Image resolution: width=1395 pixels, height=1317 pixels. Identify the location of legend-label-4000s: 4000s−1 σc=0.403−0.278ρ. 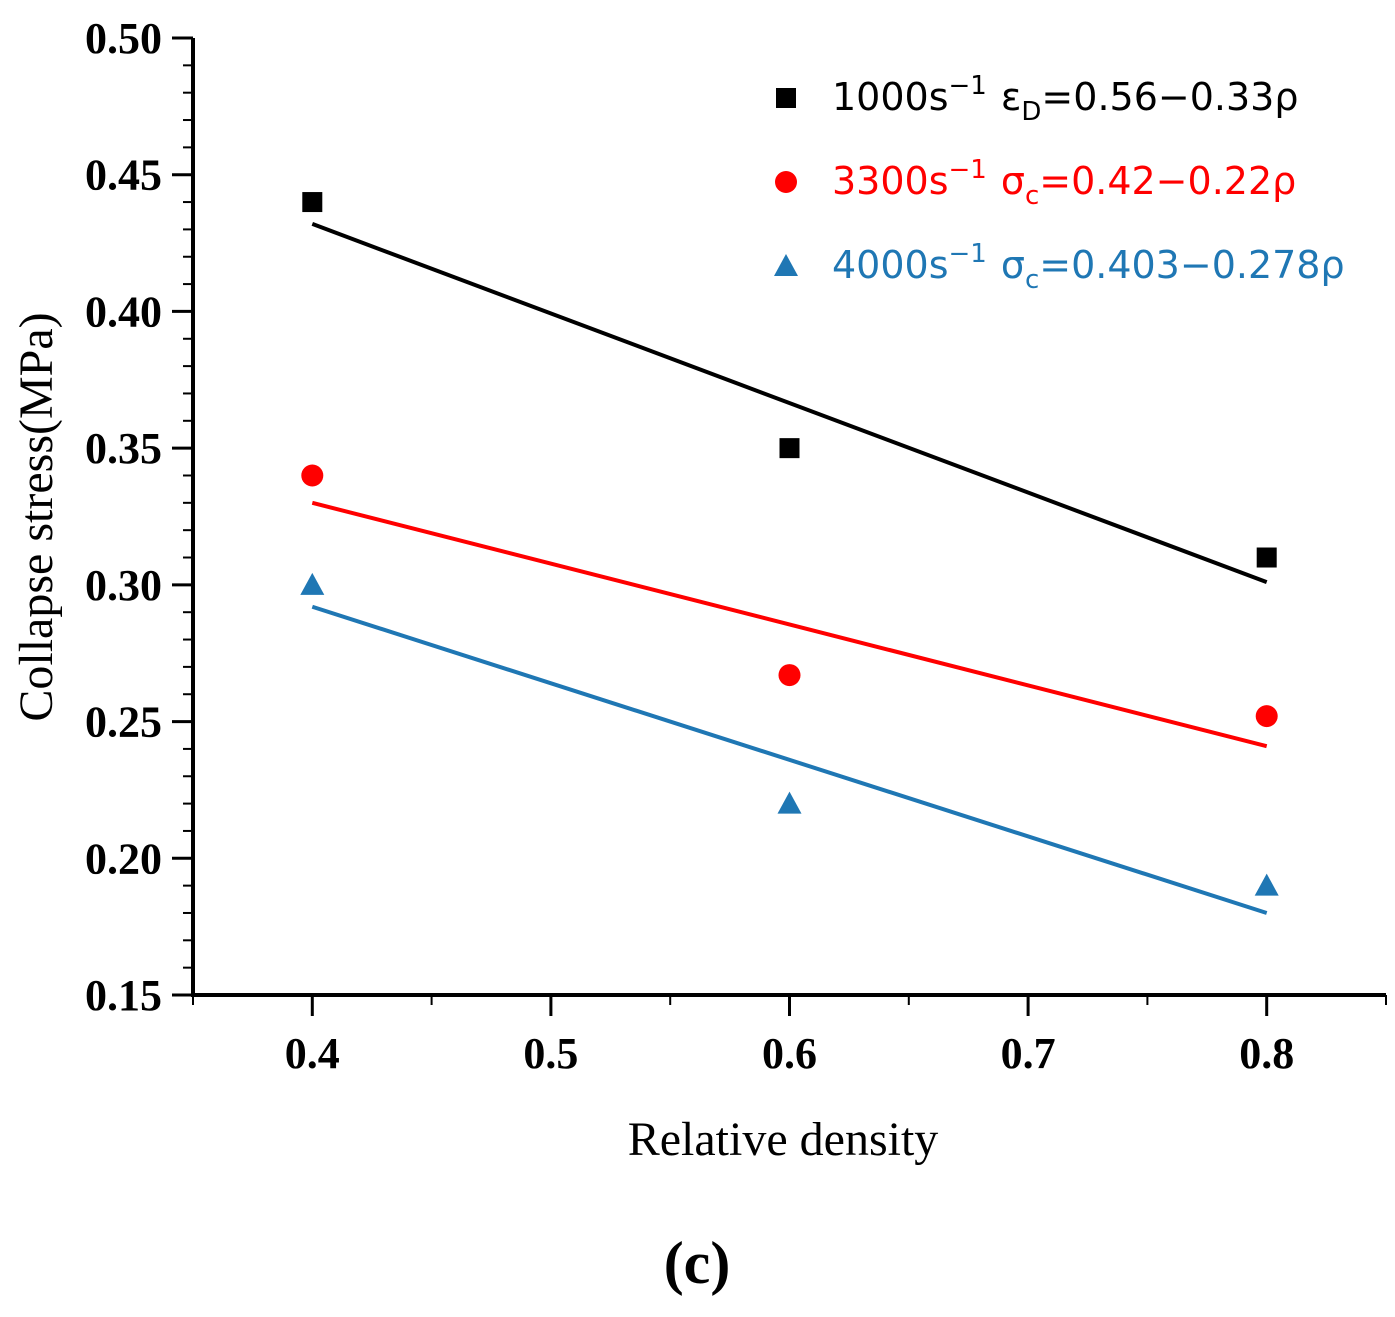
(1088, 267).